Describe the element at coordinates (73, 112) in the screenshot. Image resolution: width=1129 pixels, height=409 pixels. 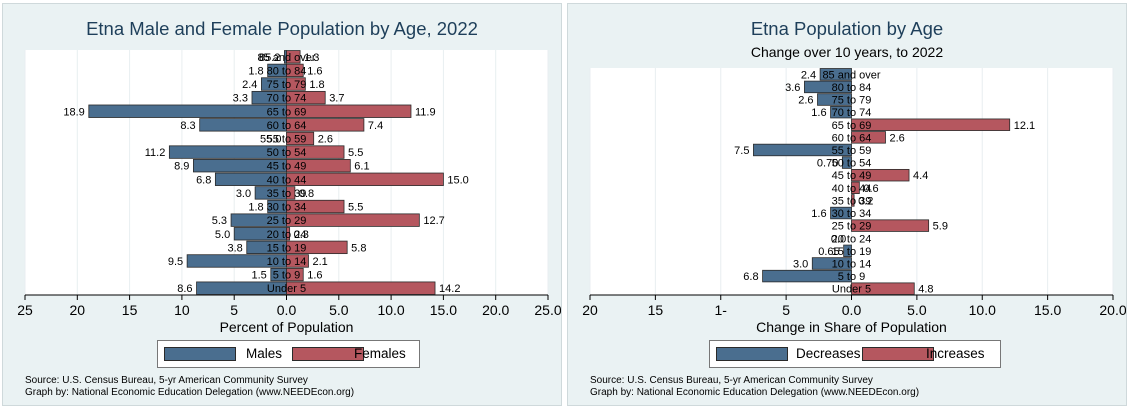
I see `data-label: 18.9` at that location.